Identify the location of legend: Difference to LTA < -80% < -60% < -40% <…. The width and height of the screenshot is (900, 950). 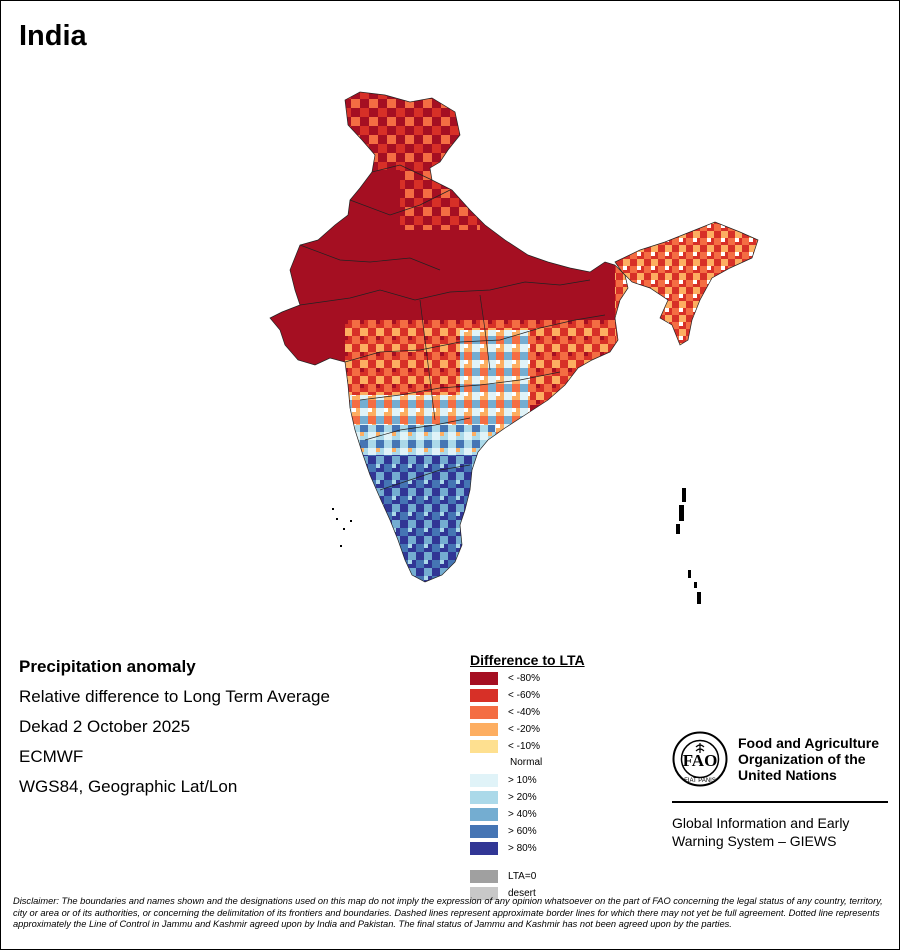
(570, 776).